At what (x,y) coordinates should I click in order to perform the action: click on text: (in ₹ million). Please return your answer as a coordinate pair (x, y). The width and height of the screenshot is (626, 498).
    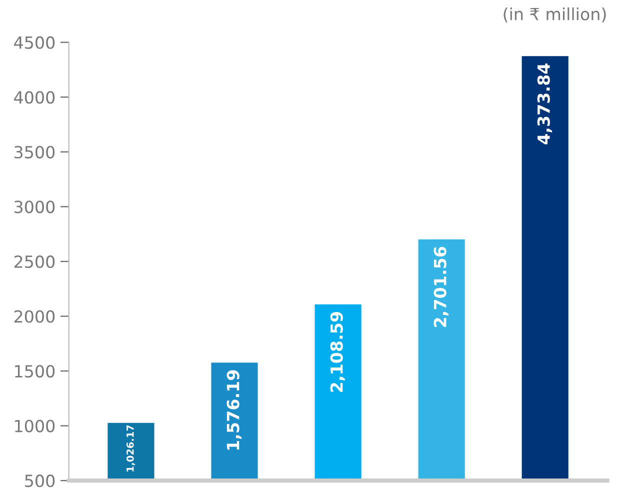
    Looking at the image, I should click on (555, 14).